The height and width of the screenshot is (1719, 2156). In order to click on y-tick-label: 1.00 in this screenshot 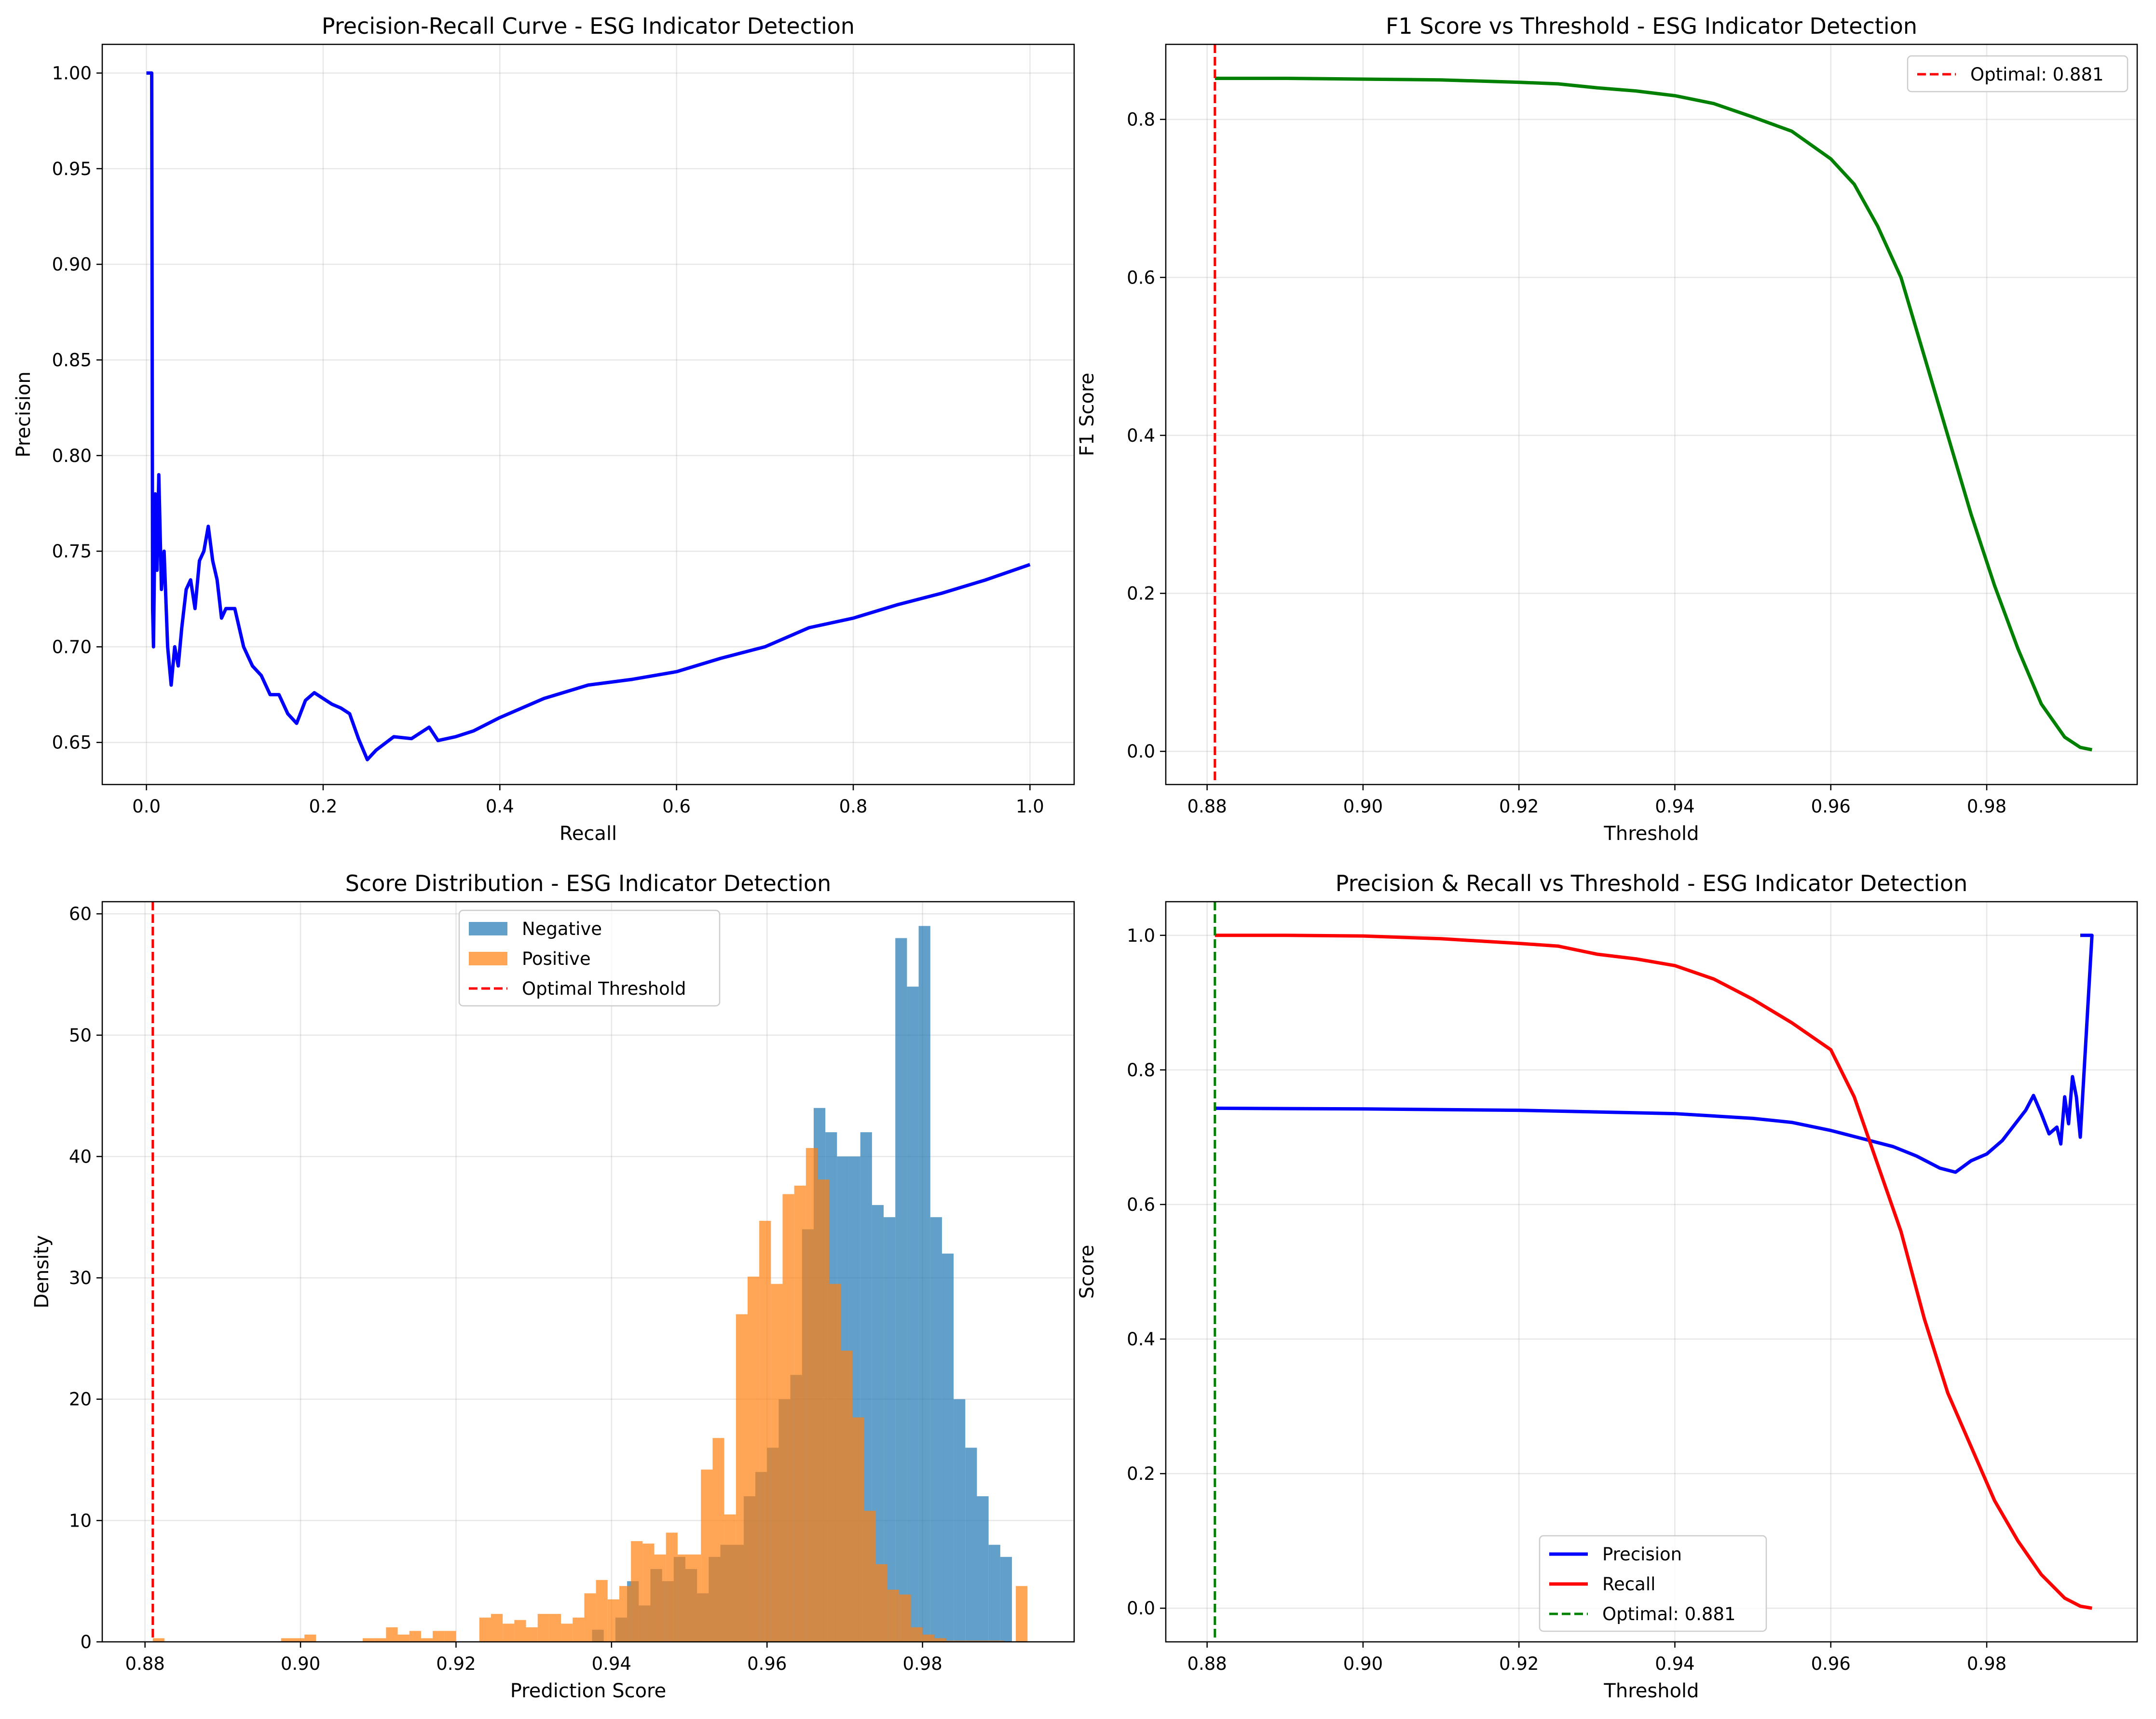, I will do `click(72, 73)`.